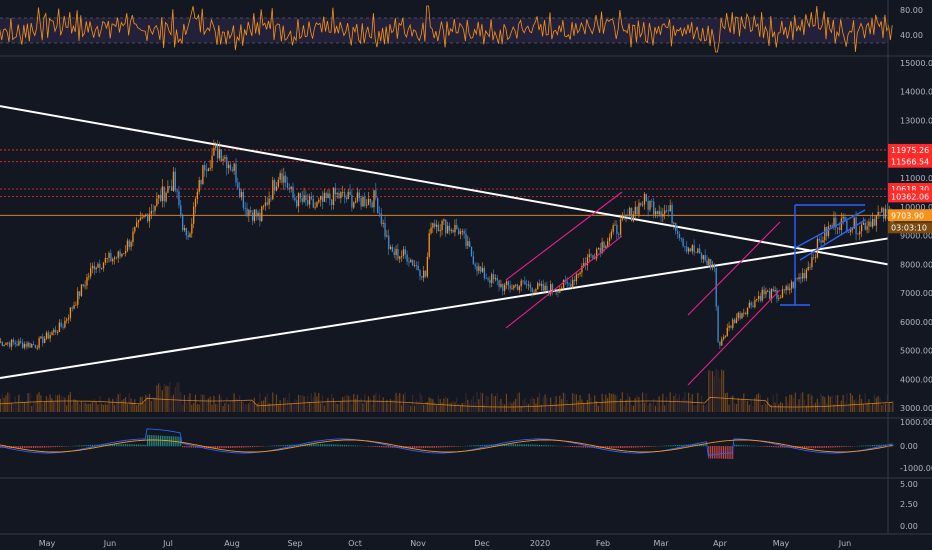 Image resolution: width=932 pixels, height=550 pixels. What do you see at coordinates (916, 120) in the screenshot?
I see `price-tick-label: 13000.00` at bounding box center [916, 120].